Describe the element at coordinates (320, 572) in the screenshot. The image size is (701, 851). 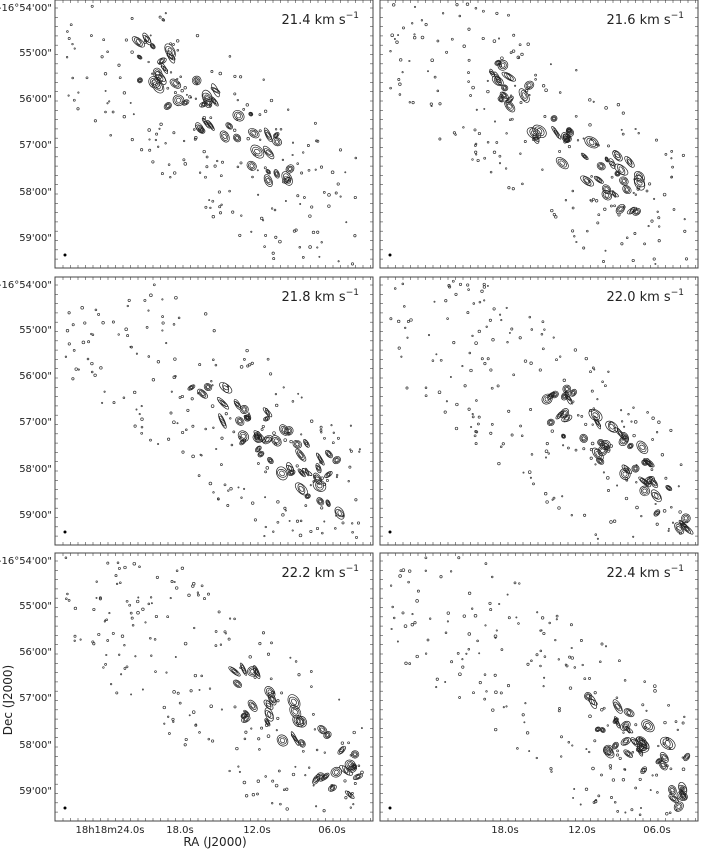
I see `velocity-label: 22.2 km s−1` at that location.